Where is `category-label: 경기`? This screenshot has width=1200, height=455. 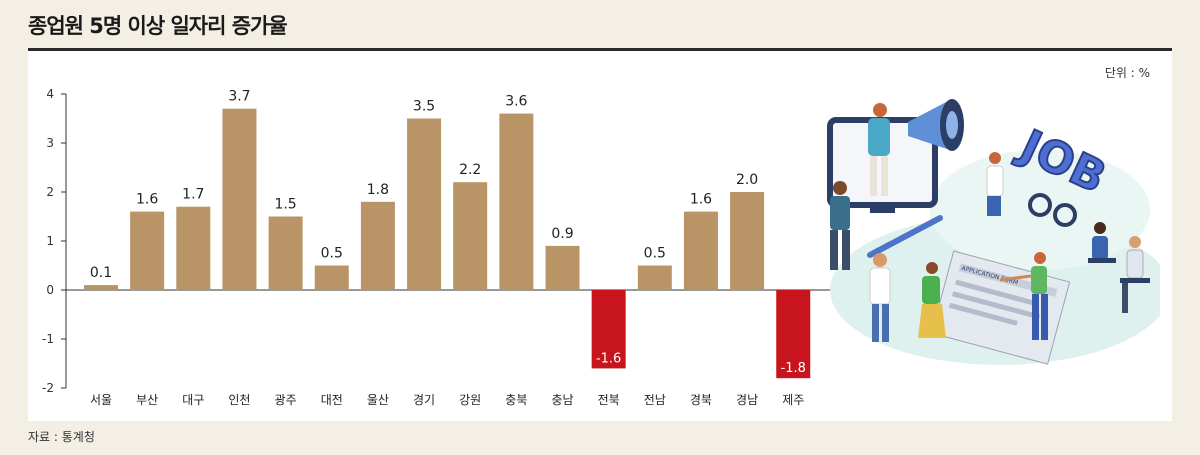 category-label: 경기 is located at coordinates (424, 400).